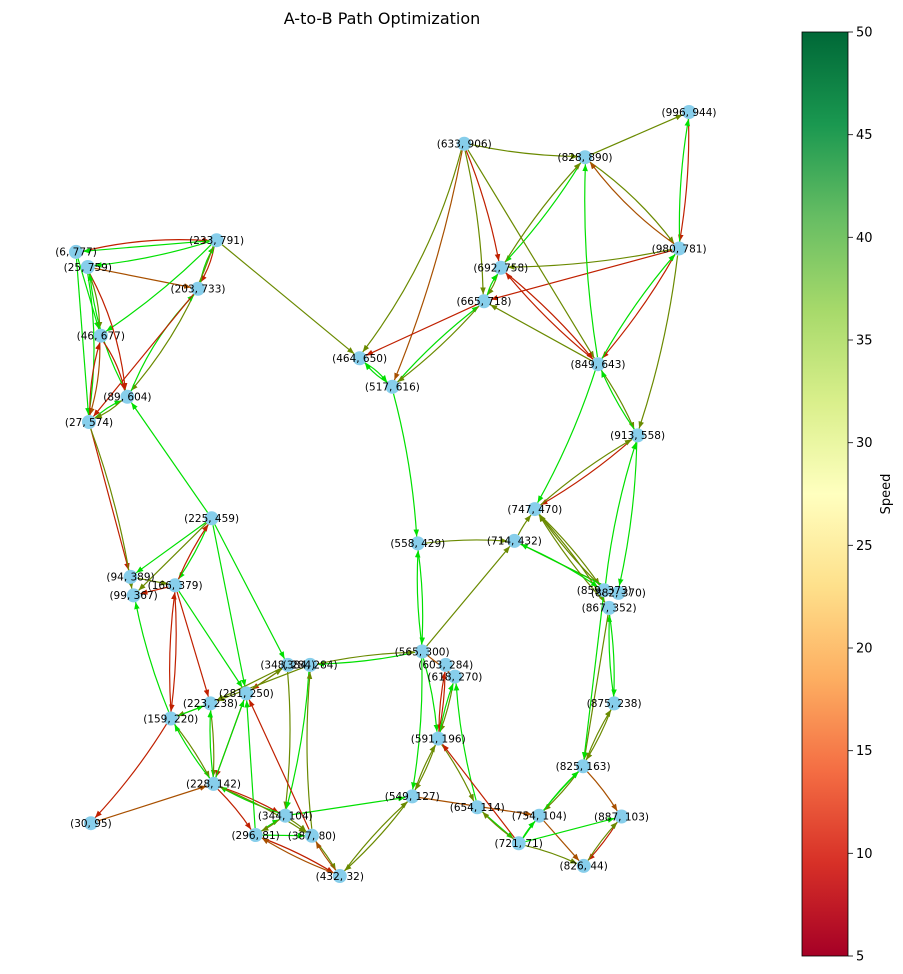 This screenshot has height=974, width=903. What do you see at coordinates (864, 341) in the screenshot?
I see `colorbar-tick-label: 35` at bounding box center [864, 341].